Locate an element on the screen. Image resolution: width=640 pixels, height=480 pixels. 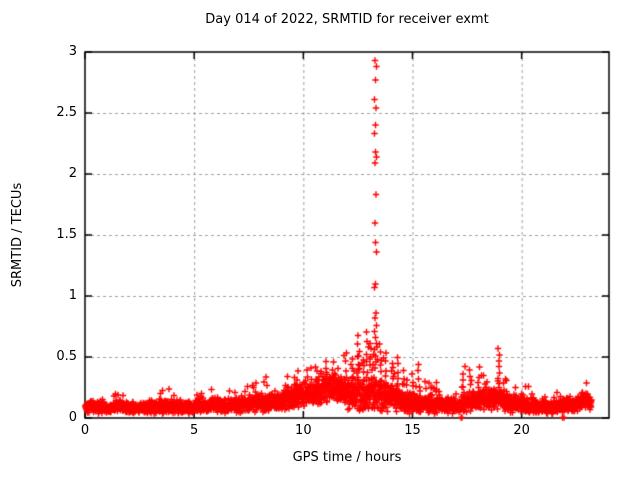
x-tick-label: 15 is located at coordinates (412, 430).